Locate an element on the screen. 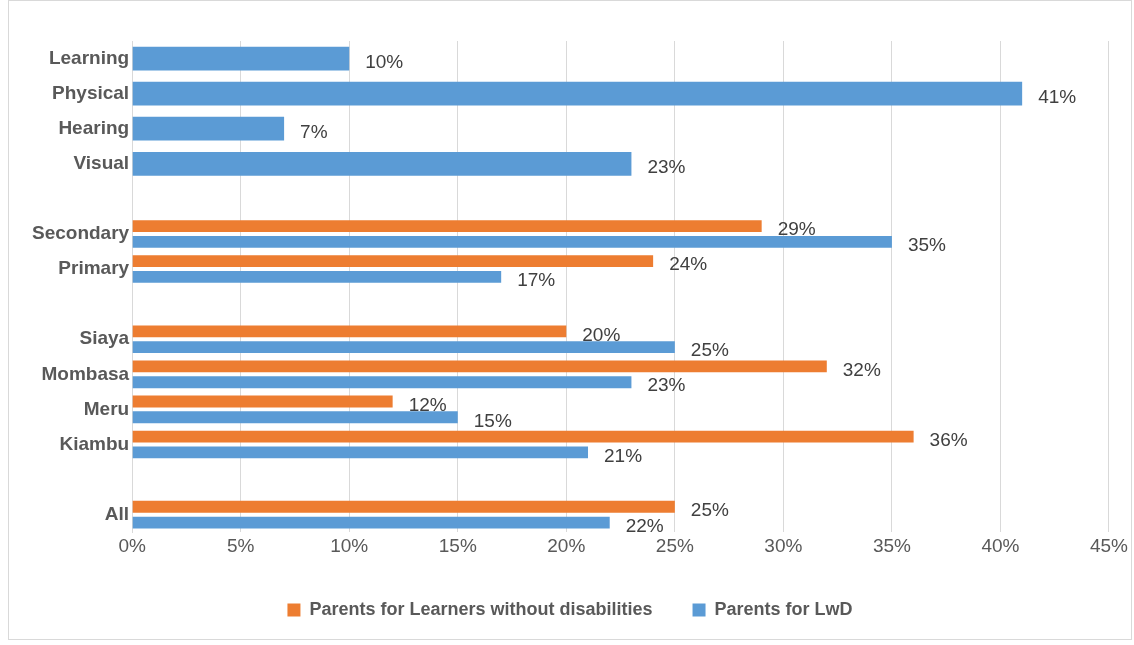 Image resolution: width=1134 pixels, height=645 pixels. x-tick-label: 30% is located at coordinates (783, 545).